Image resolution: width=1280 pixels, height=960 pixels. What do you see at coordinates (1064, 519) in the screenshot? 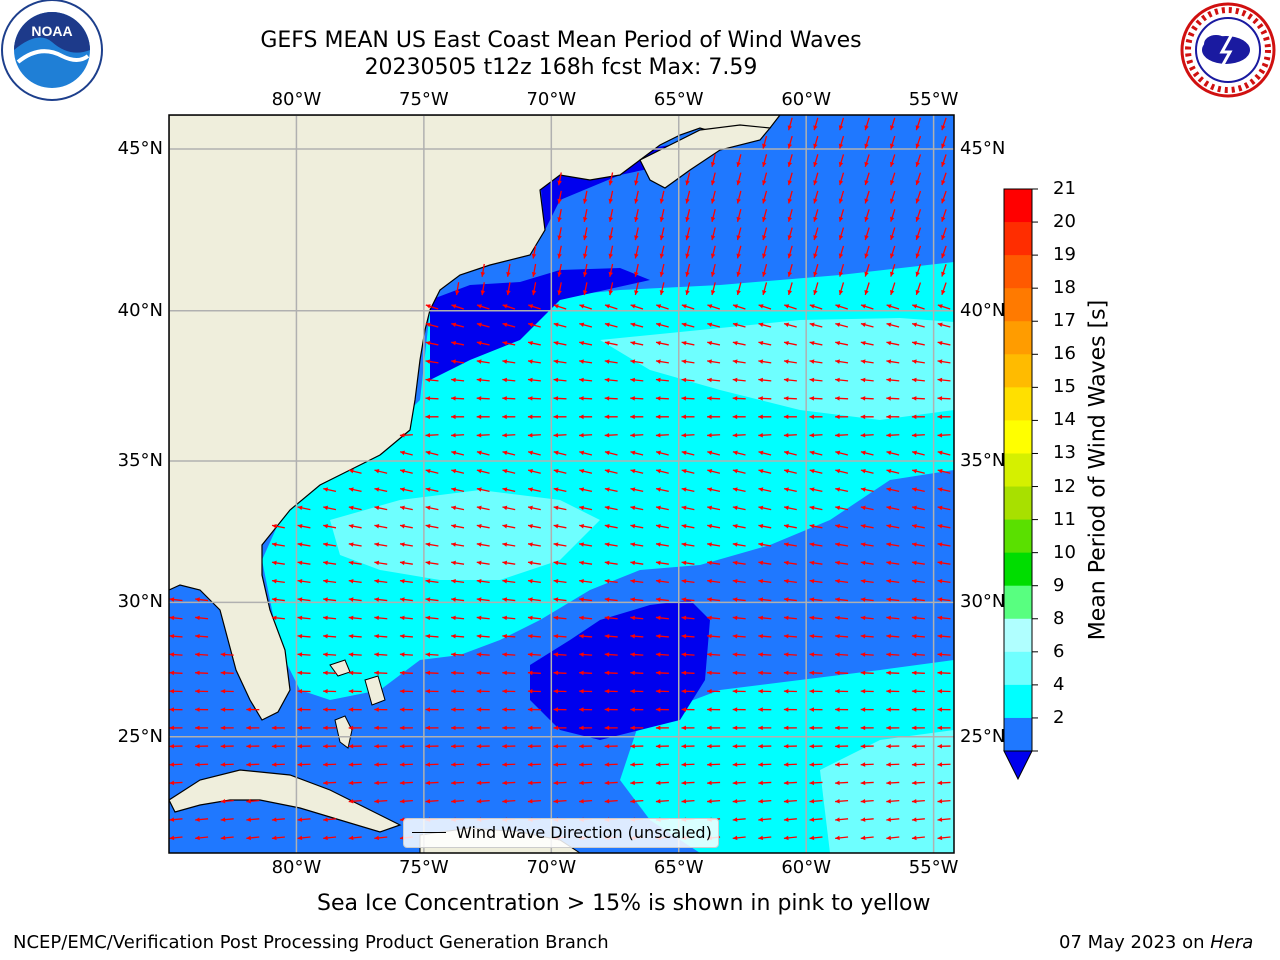
I see `colorbar-tick-label: 11` at bounding box center [1064, 519].